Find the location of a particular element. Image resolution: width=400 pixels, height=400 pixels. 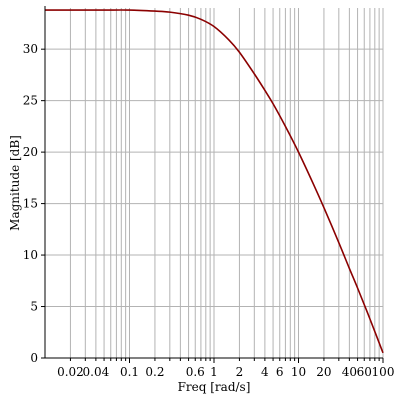

y-tick-label: 30 is located at coordinates (30, 49).